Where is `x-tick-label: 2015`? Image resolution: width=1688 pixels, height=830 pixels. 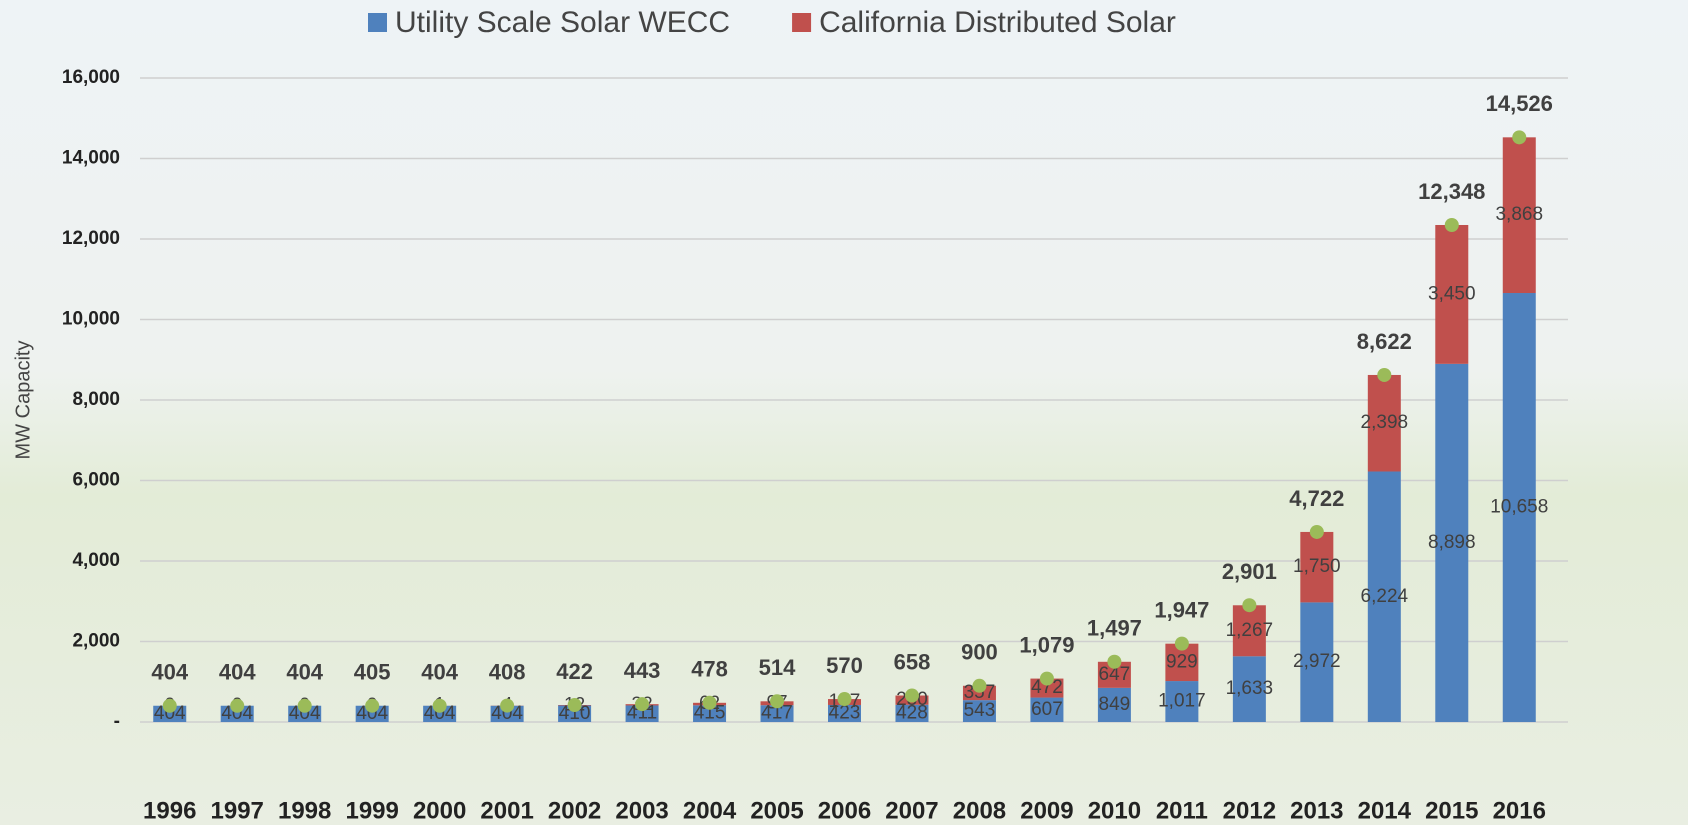
x-tick-label: 2015 is located at coordinates (1451, 810).